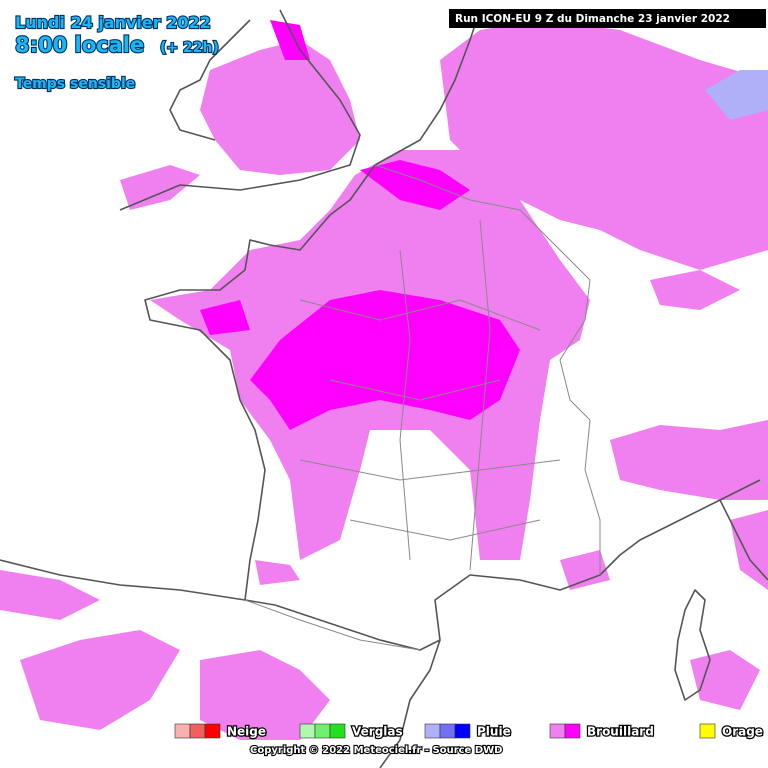  I want to click on legend-label: Orage, so click(742, 732).